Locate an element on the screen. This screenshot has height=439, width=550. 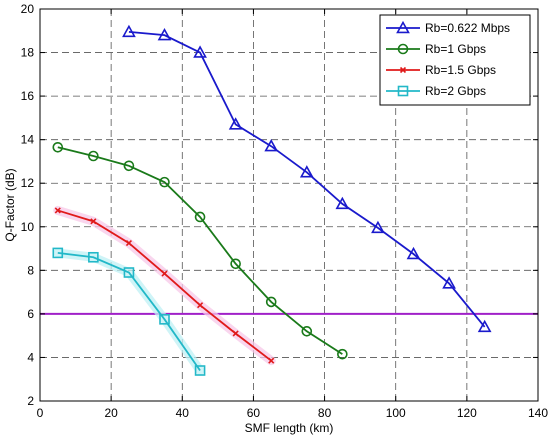
legend-label: Rb=1.5 Gbps is located at coordinates (460, 70).